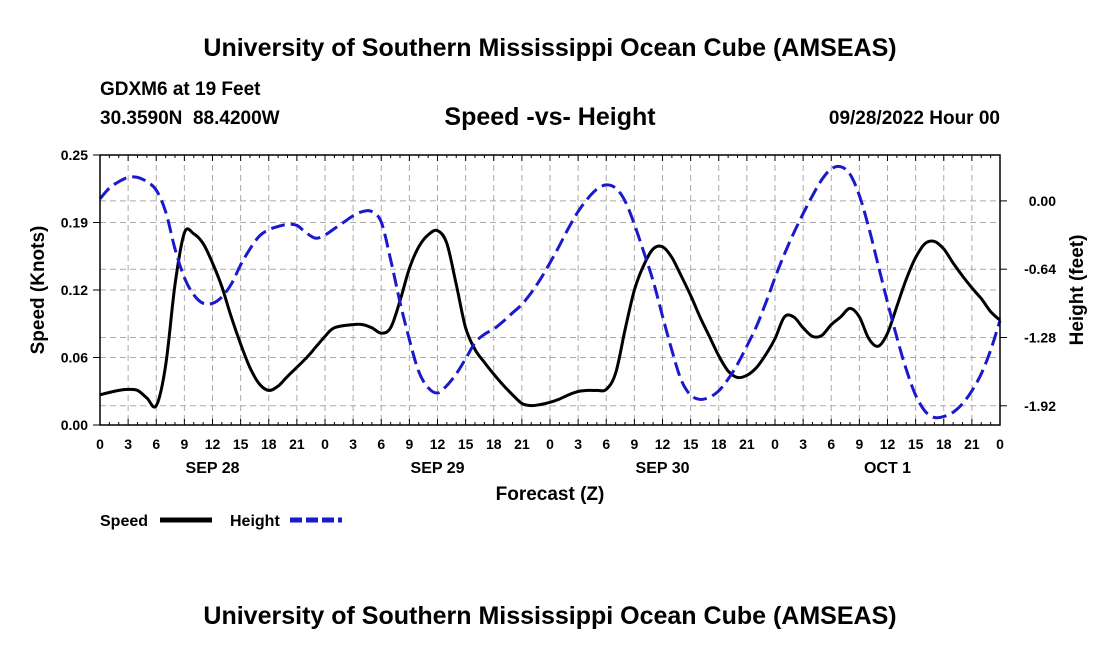  What do you see at coordinates (887, 468) in the screenshot?
I see `day-label: OCT 1` at bounding box center [887, 468].